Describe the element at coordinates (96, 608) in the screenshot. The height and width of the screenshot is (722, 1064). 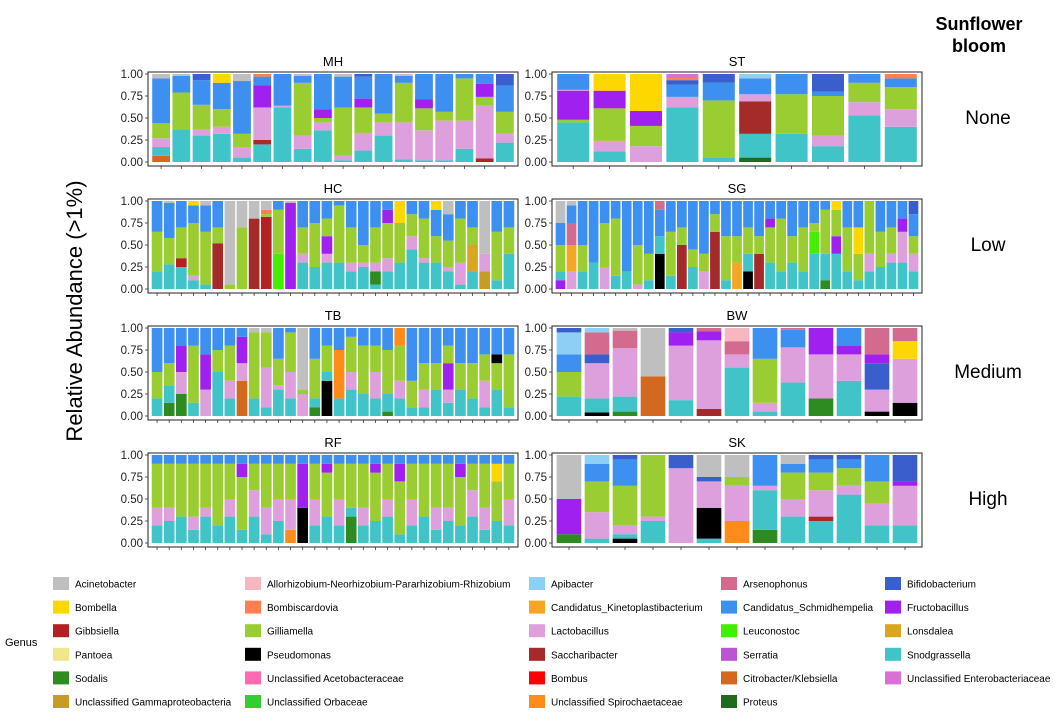
I see `legend-label: Bombella` at that location.